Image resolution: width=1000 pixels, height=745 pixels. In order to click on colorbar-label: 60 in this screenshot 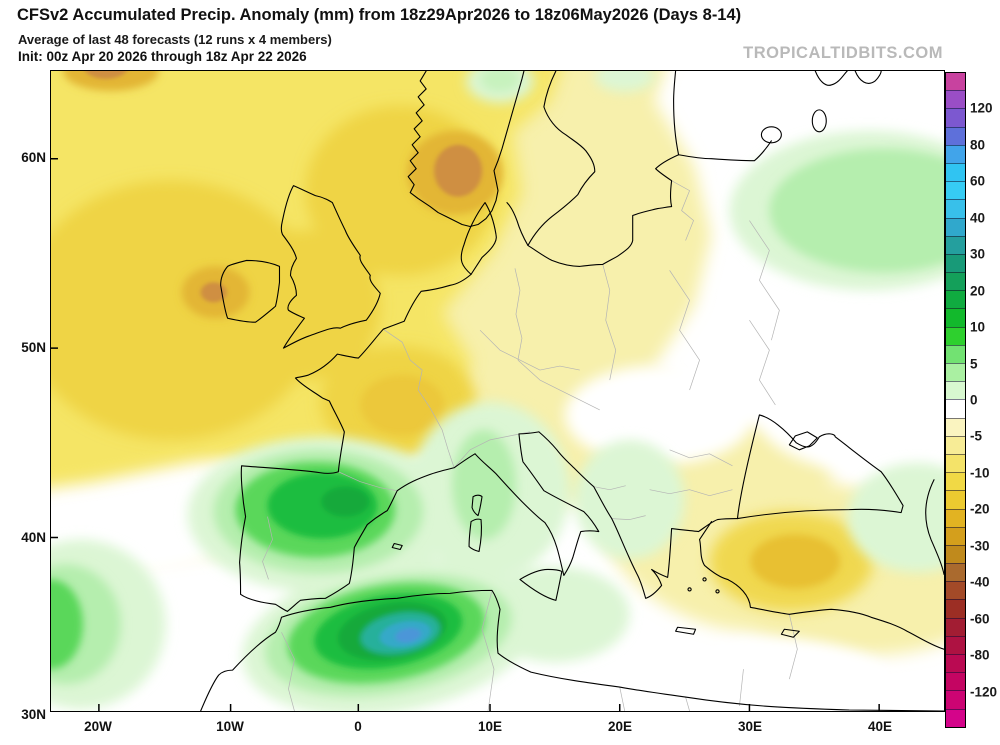, I will do `click(978, 181)`.